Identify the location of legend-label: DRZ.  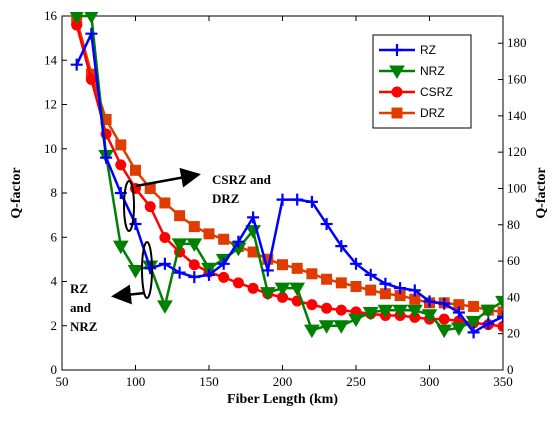
(432, 113).